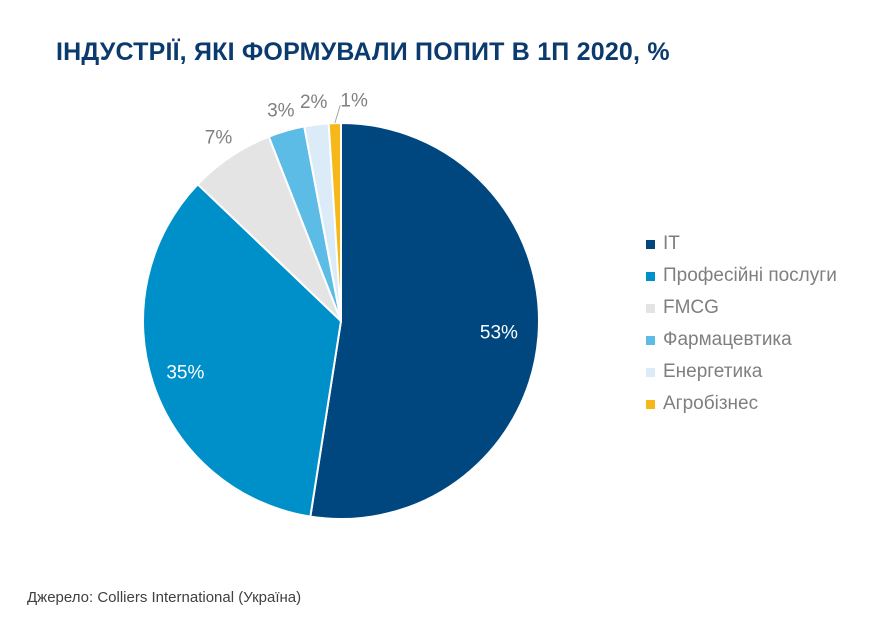 The height and width of the screenshot is (643, 885). Describe the element at coordinates (741, 244) in the screenshot. I see `legend-item: IT` at that location.